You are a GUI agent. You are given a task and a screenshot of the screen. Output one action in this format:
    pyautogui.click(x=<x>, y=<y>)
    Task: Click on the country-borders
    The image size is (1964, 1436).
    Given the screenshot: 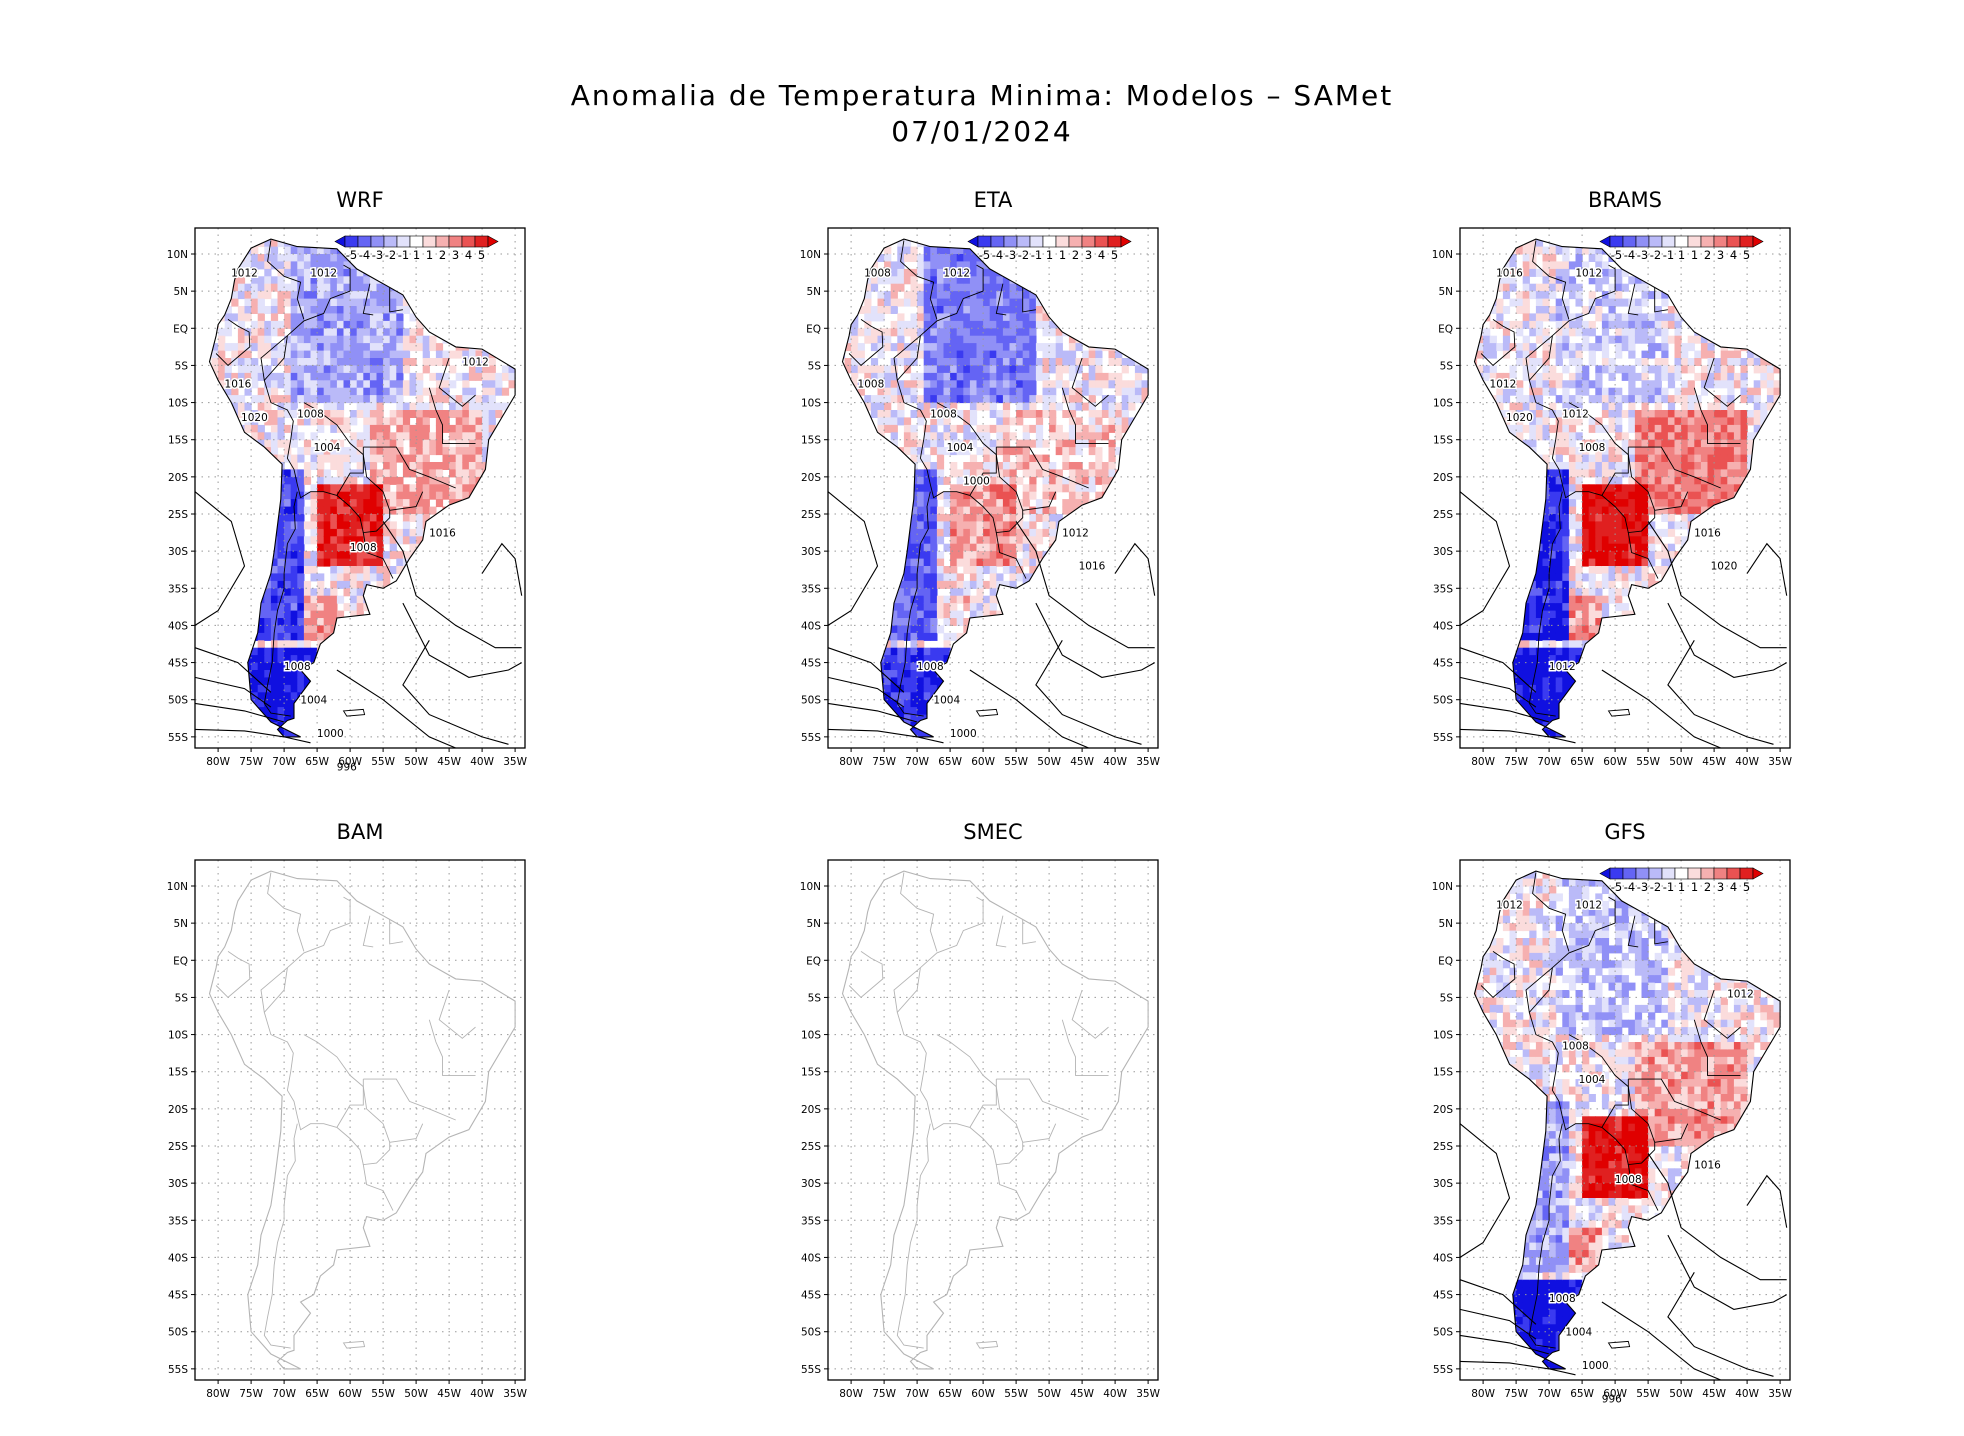 What is the action you would take?
    pyautogui.click(x=978, y=1110)
    